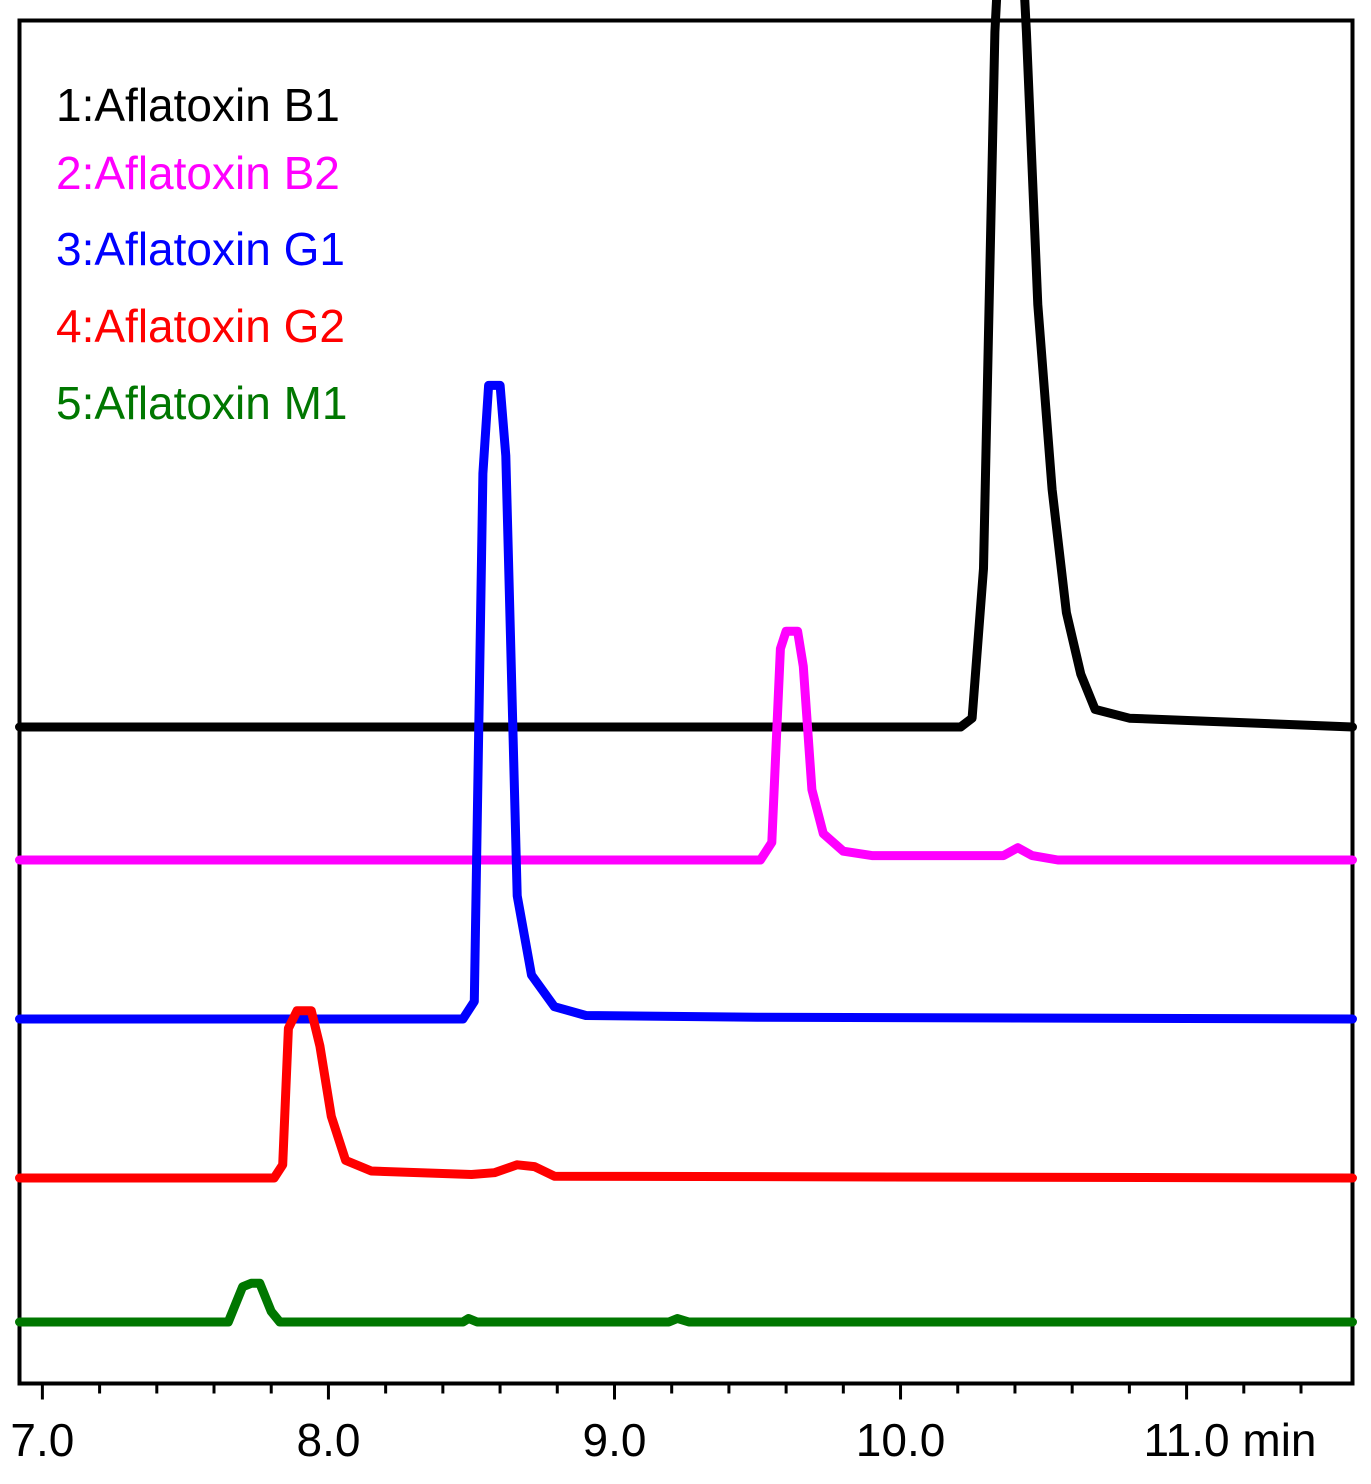 The image size is (1371, 1484). Describe the element at coordinates (1230, 1440) in the screenshot. I see `x-tick-label: 11.0 min` at that location.